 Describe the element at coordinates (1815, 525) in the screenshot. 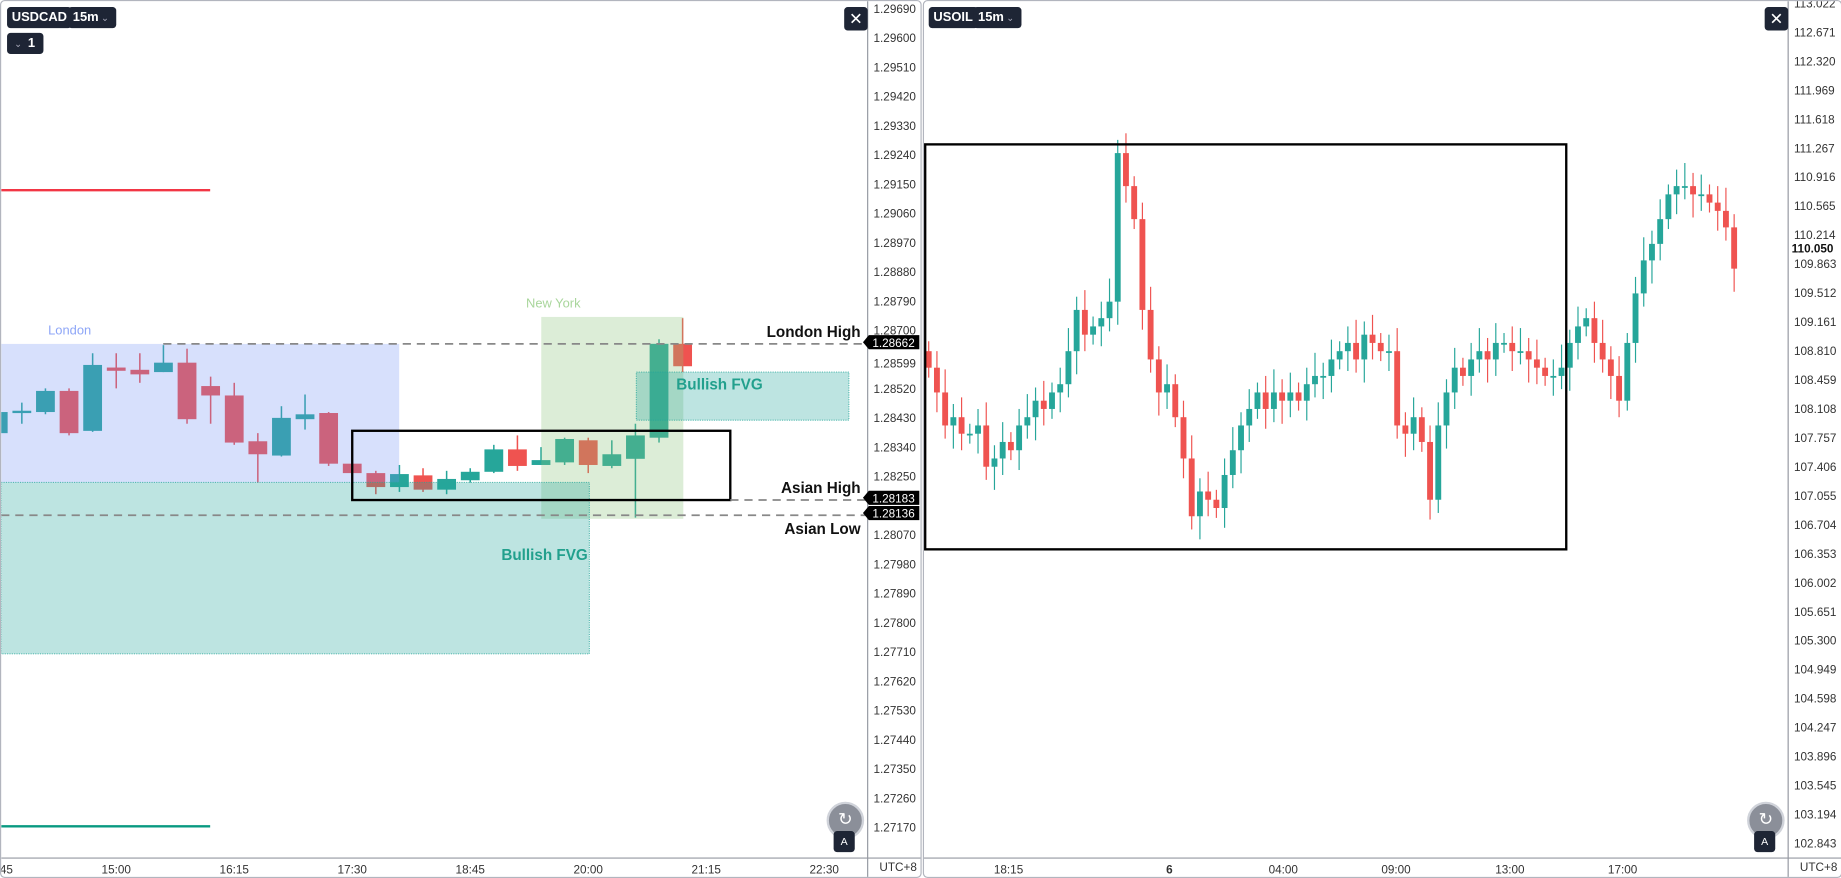

I see `price-axis-label: 106.704` at that location.